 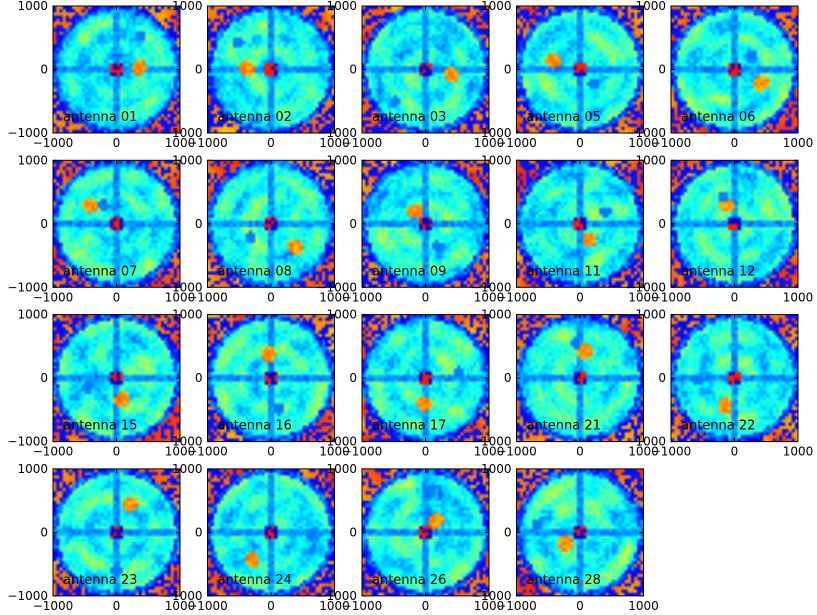 What do you see at coordinates (565, 383) in the screenshot?
I see `heatmap-panel: −1000 0 1000 1000 0 −1000 antenna 21` at bounding box center [565, 383].